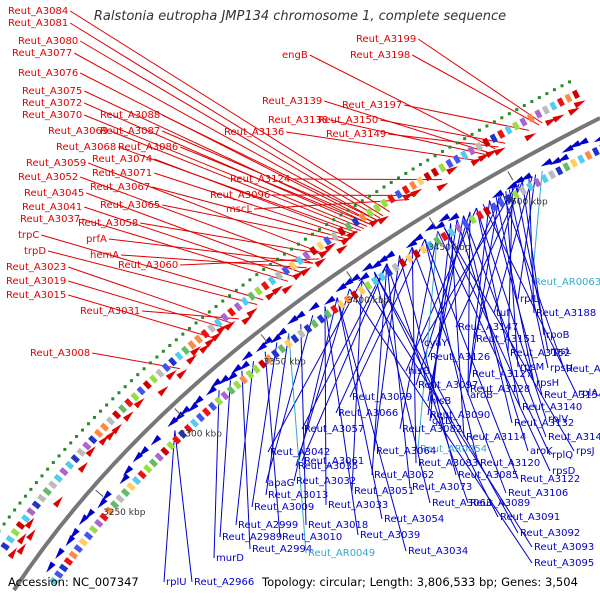 Image resolution: width=600 pixels, height=600 pixels. Describe the element at coordinates (52, 103) in the screenshot. I see `forward-gene-label: Reut_A3072` at that location.